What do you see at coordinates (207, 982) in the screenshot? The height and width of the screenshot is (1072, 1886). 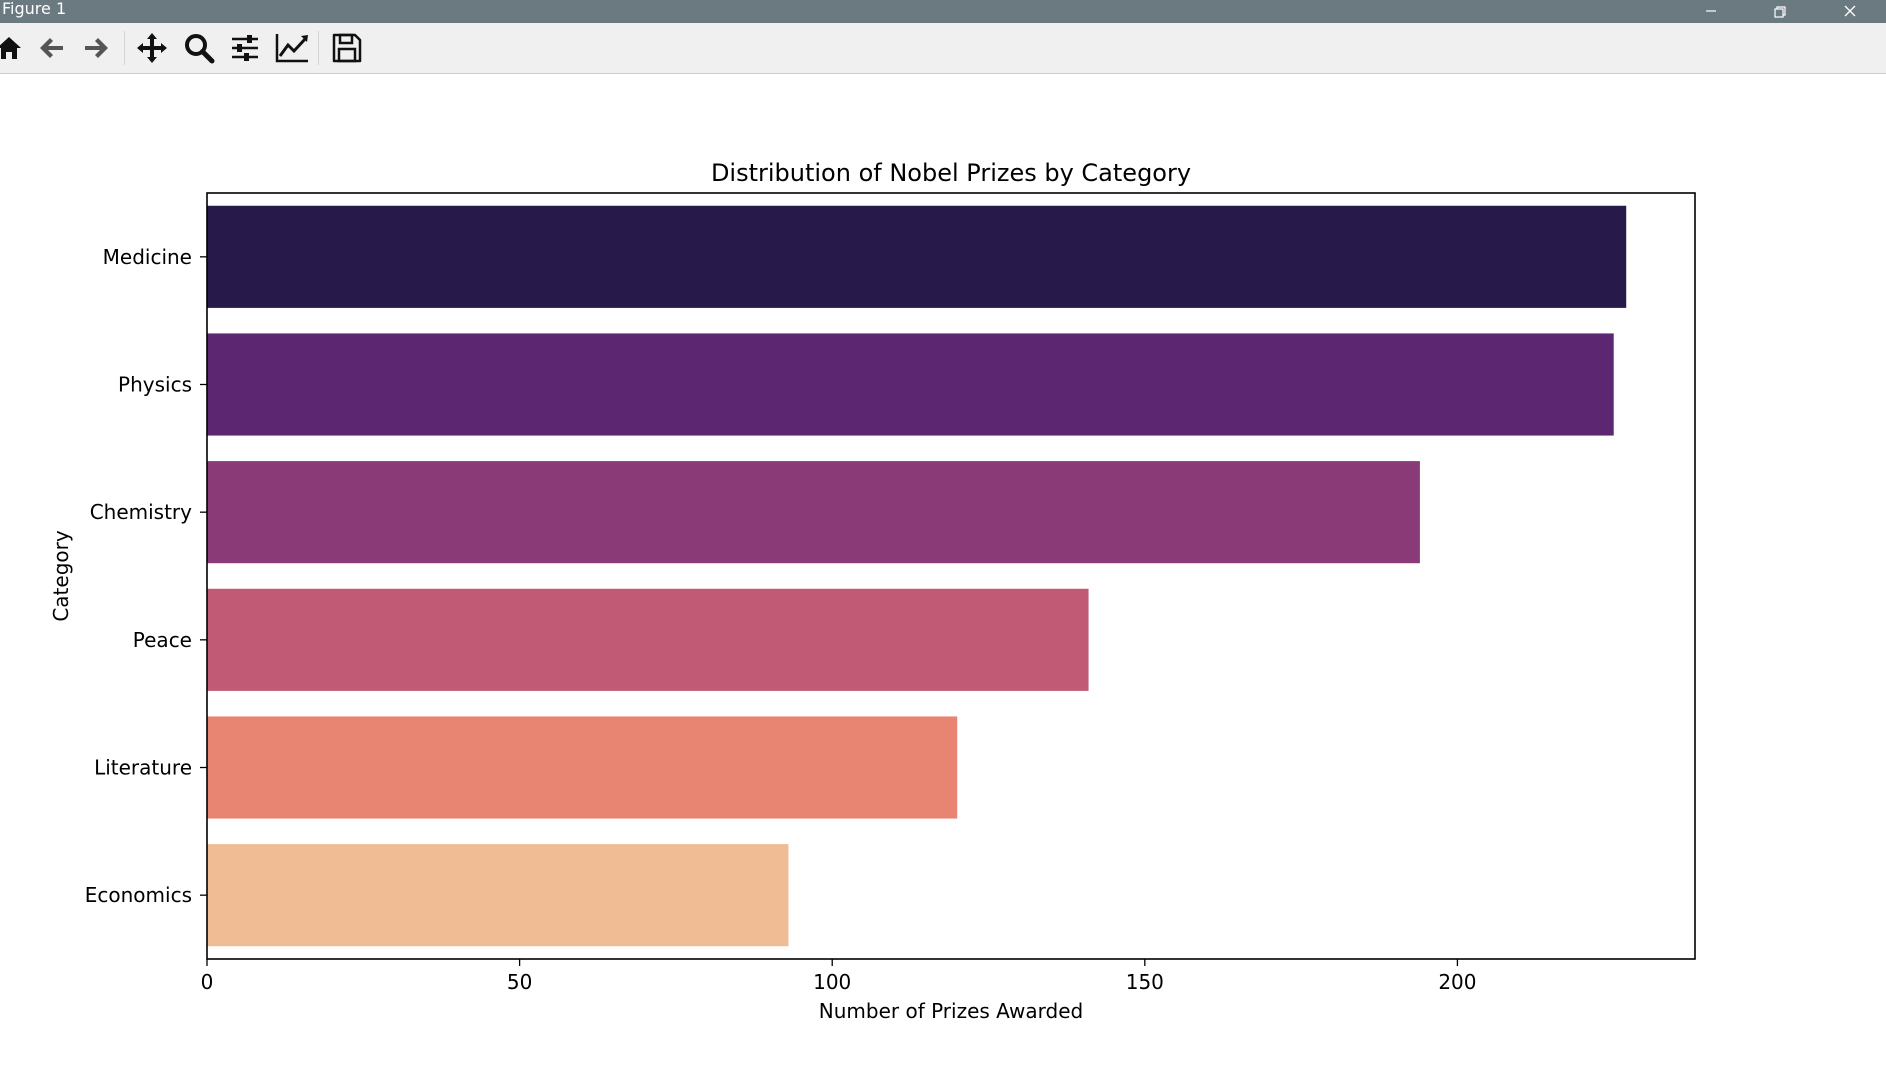 I see `x-tick-label: 0` at bounding box center [207, 982].